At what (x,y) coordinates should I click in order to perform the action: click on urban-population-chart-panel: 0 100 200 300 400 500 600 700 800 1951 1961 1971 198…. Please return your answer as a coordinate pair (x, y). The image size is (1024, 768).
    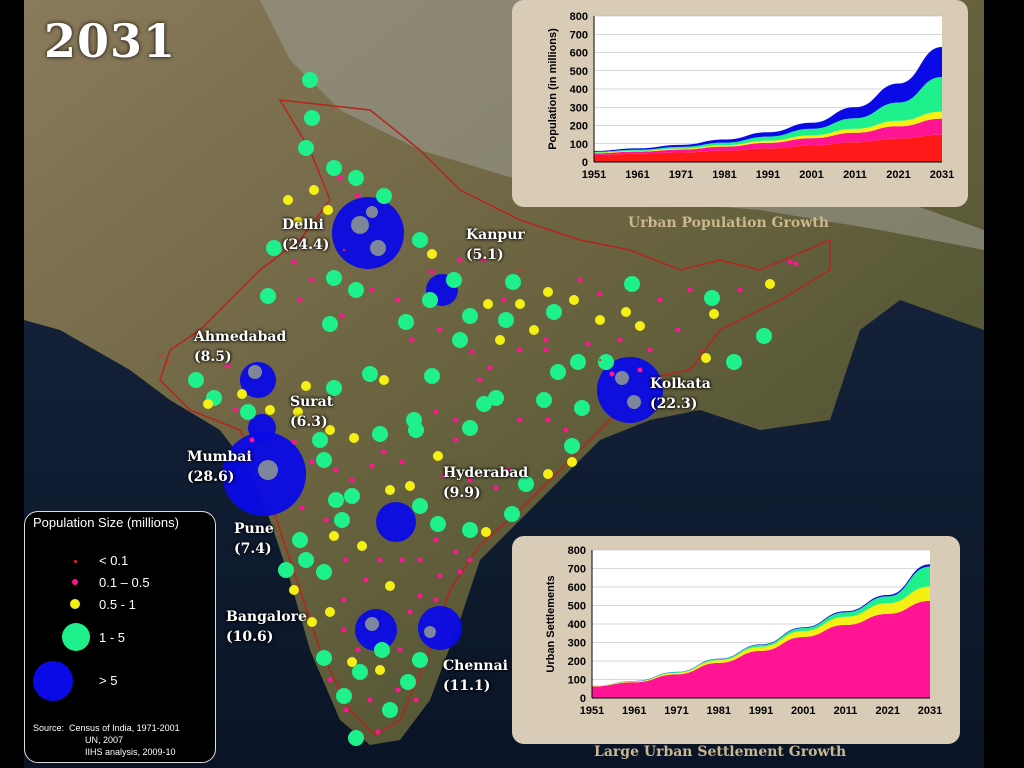
    Looking at the image, I should click on (740, 103).